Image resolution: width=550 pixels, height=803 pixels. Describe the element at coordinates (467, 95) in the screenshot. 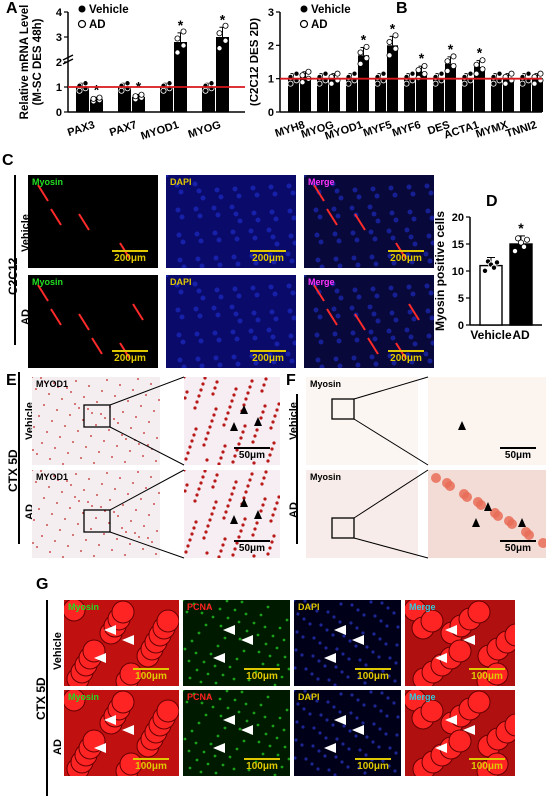

I see `bar` at that location.